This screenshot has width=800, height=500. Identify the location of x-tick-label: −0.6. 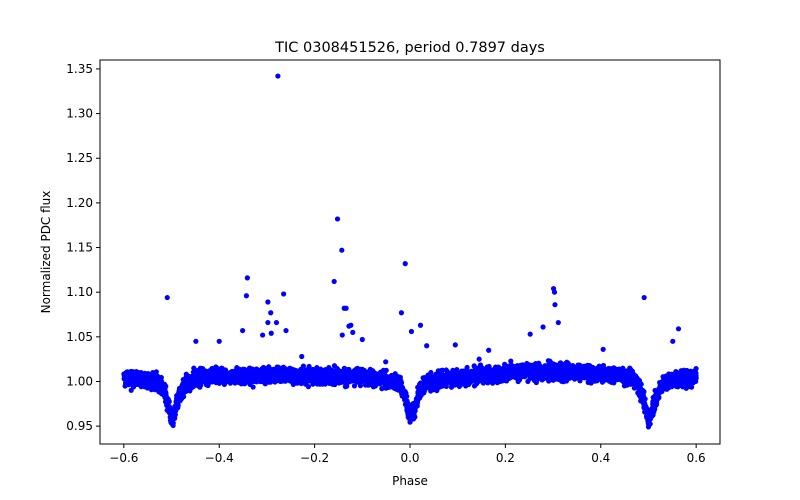
(123, 458).